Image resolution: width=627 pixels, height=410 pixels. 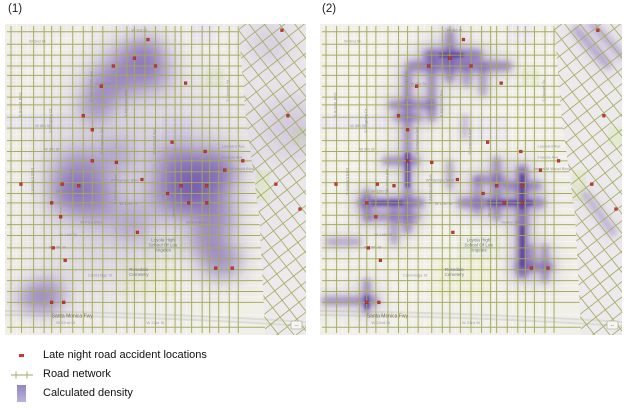 I want to click on panel-2-label: (2), so click(x=329, y=9).